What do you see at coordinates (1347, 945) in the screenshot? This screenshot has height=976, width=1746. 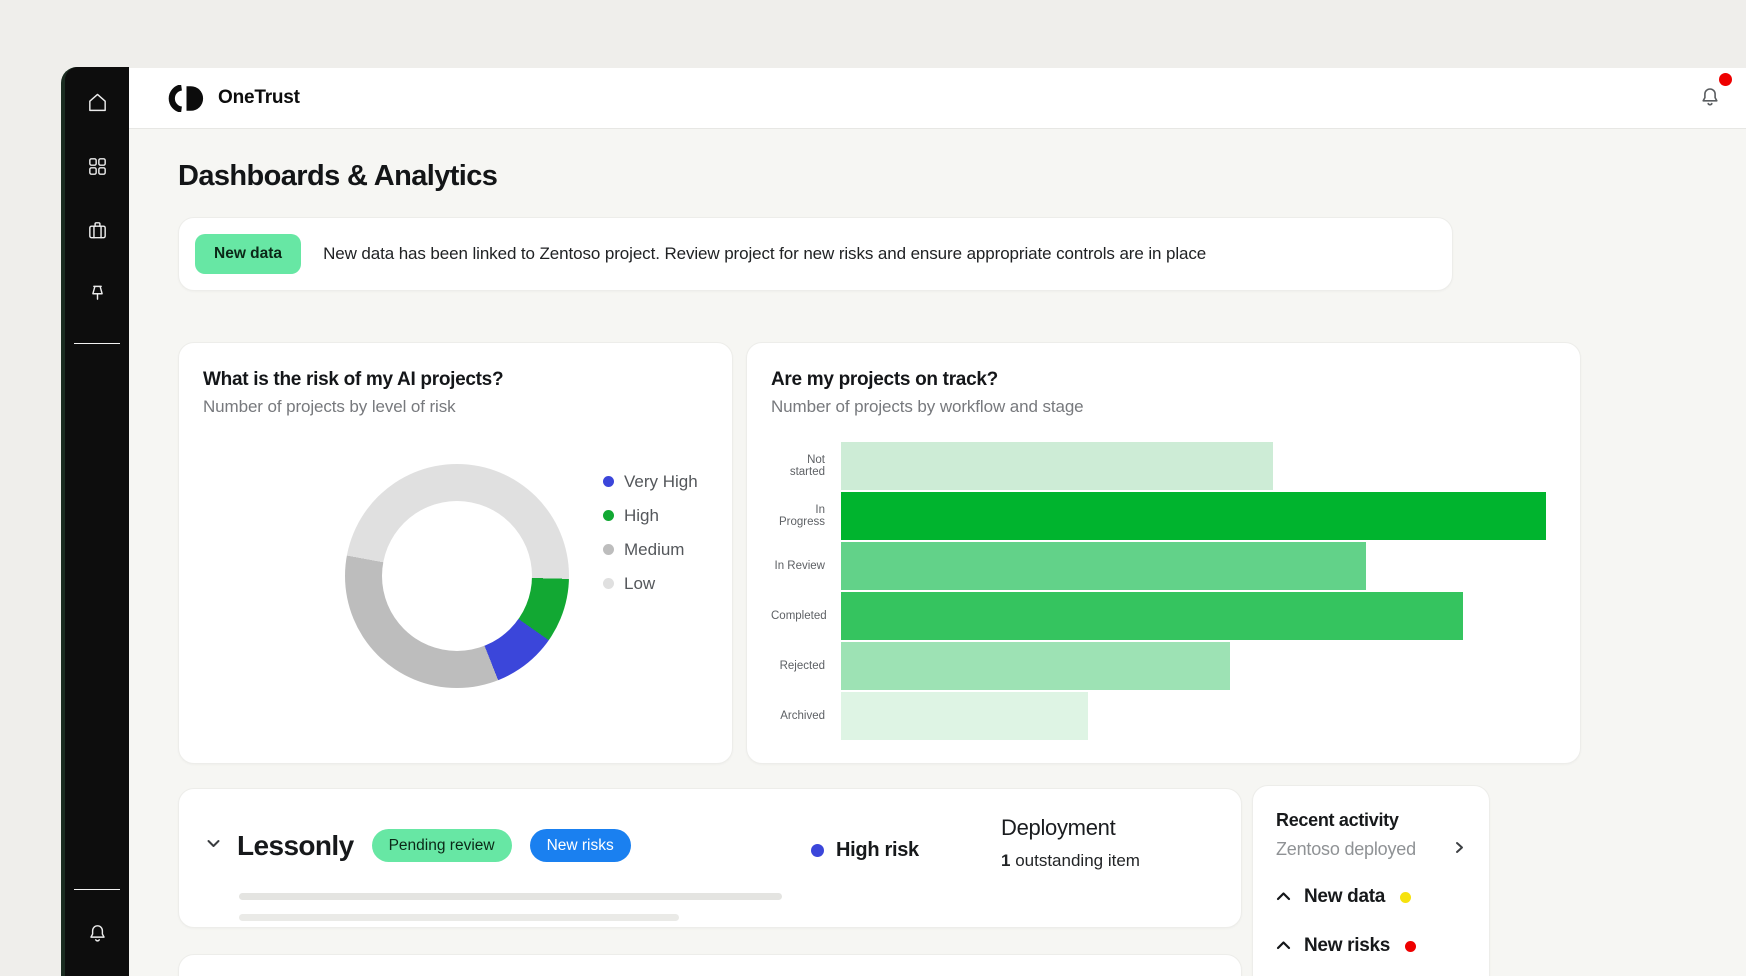 I see `activity-label: New risks` at bounding box center [1347, 945].